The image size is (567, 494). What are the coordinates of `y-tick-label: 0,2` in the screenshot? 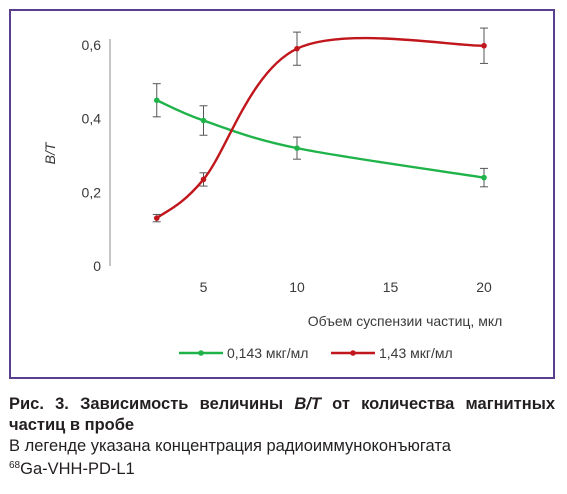 It's located at (92, 192).